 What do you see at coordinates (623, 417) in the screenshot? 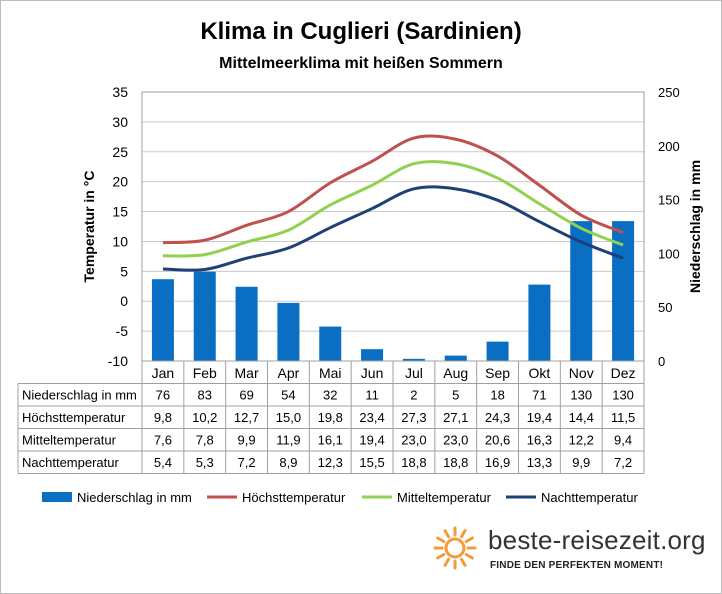
I see `table-cell-value: 11,5` at bounding box center [623, 417].